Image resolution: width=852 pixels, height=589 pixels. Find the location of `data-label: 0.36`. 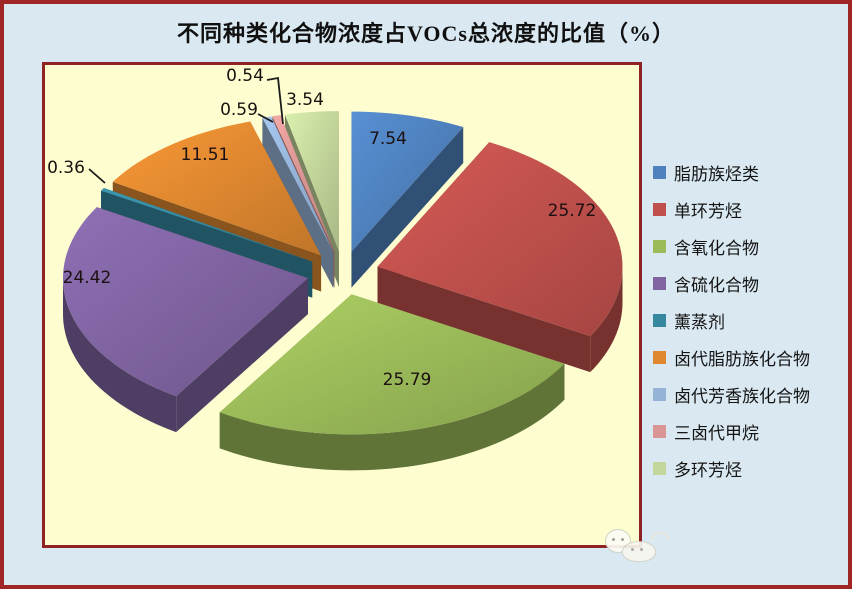

data-label: 0.36 is located at coordinates (66, 168).